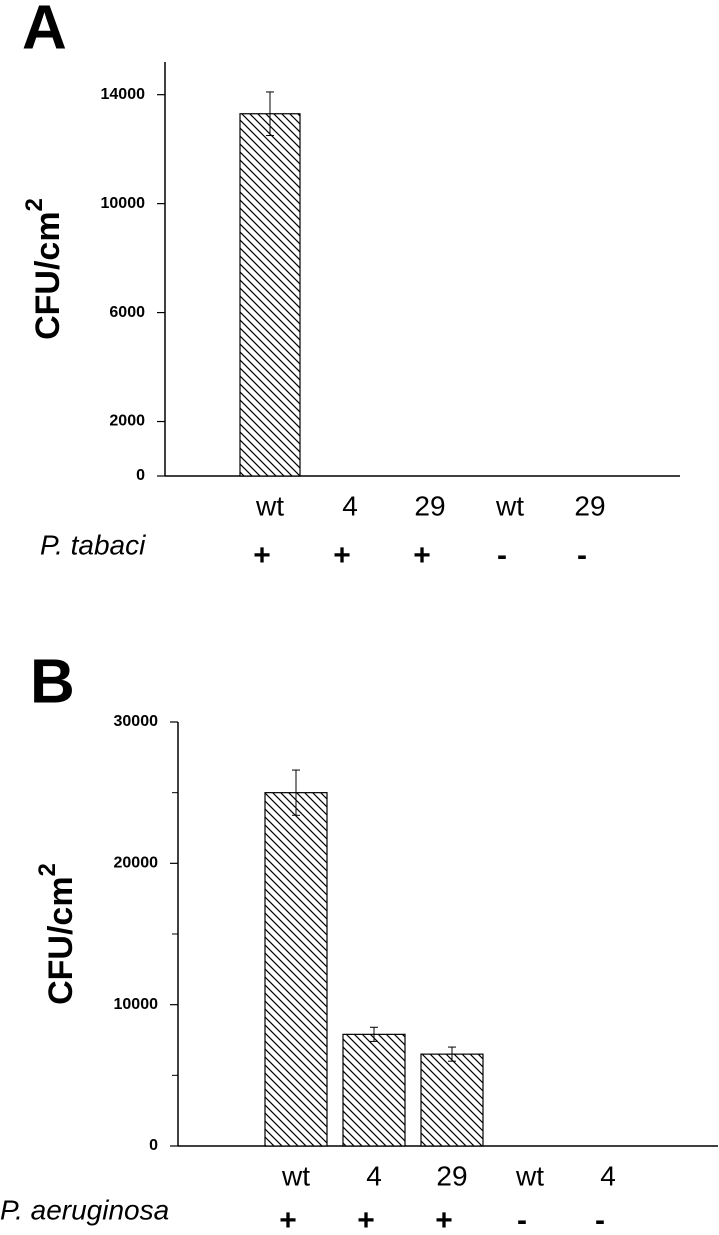 The image size is (719, 1235). Describe the element at coordinates (136, 721) in the screenshot. I see `y-tick-label: 30000` at that location.